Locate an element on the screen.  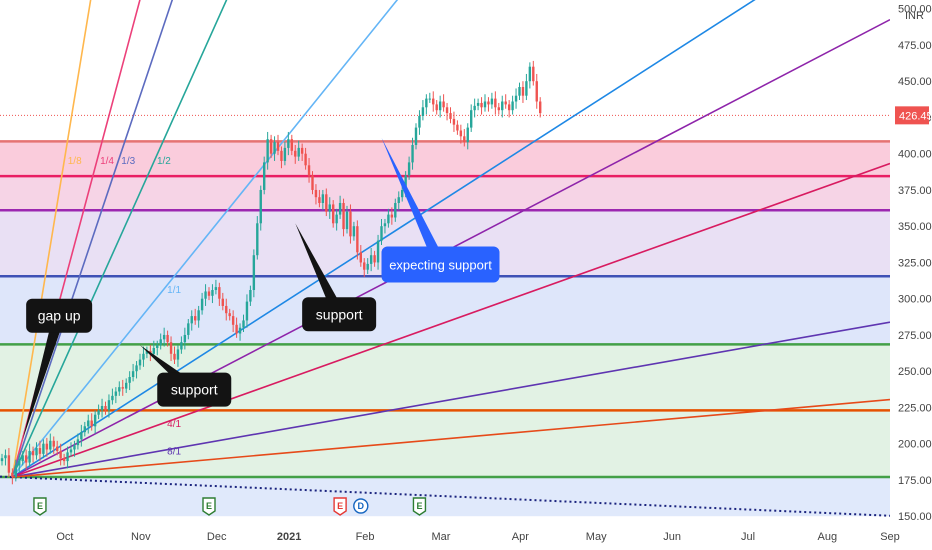
dividend-marker is located at coordinates (361, 506).